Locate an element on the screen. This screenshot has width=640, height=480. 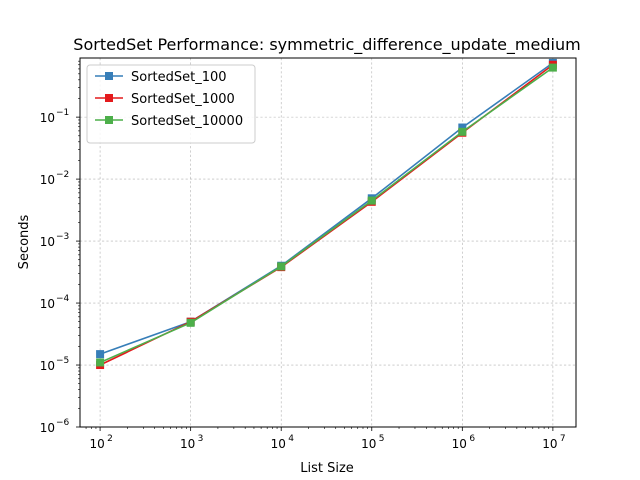
y-tick-exponent: −2 is located at coordinates (62, 175).